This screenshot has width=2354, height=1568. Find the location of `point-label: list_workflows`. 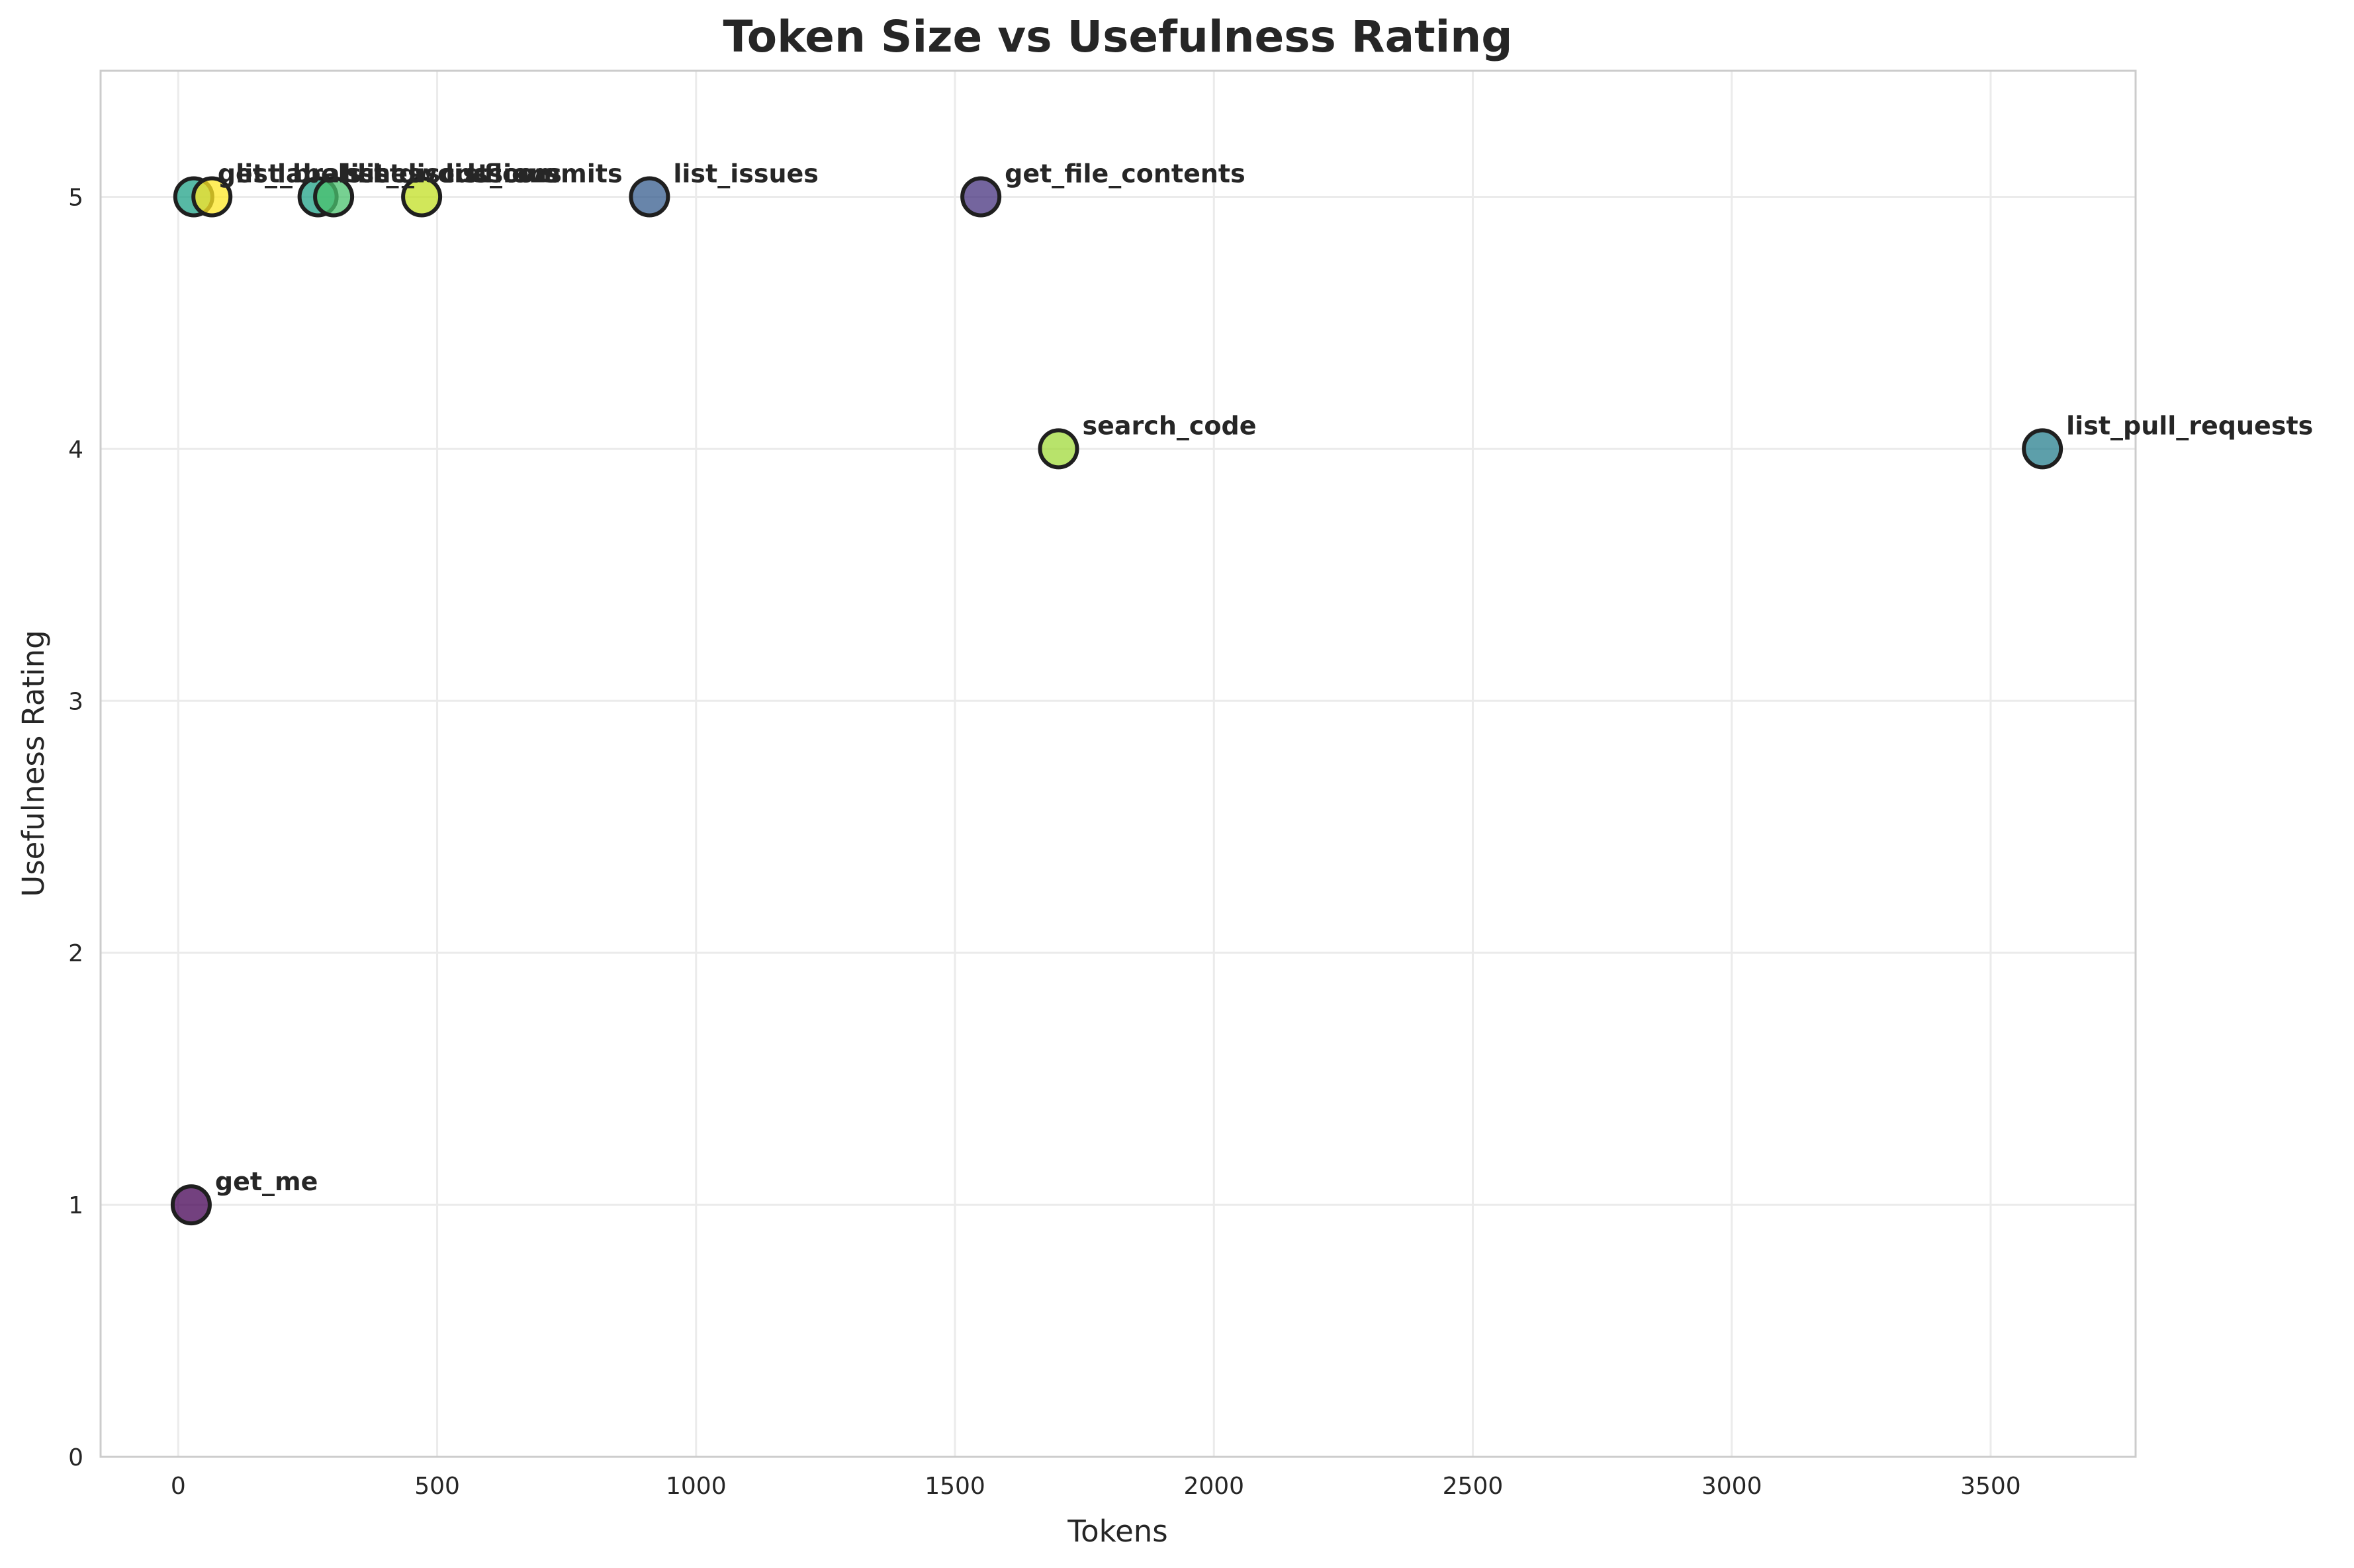

point-label: list_workflows is located at coordinates (457, 174).